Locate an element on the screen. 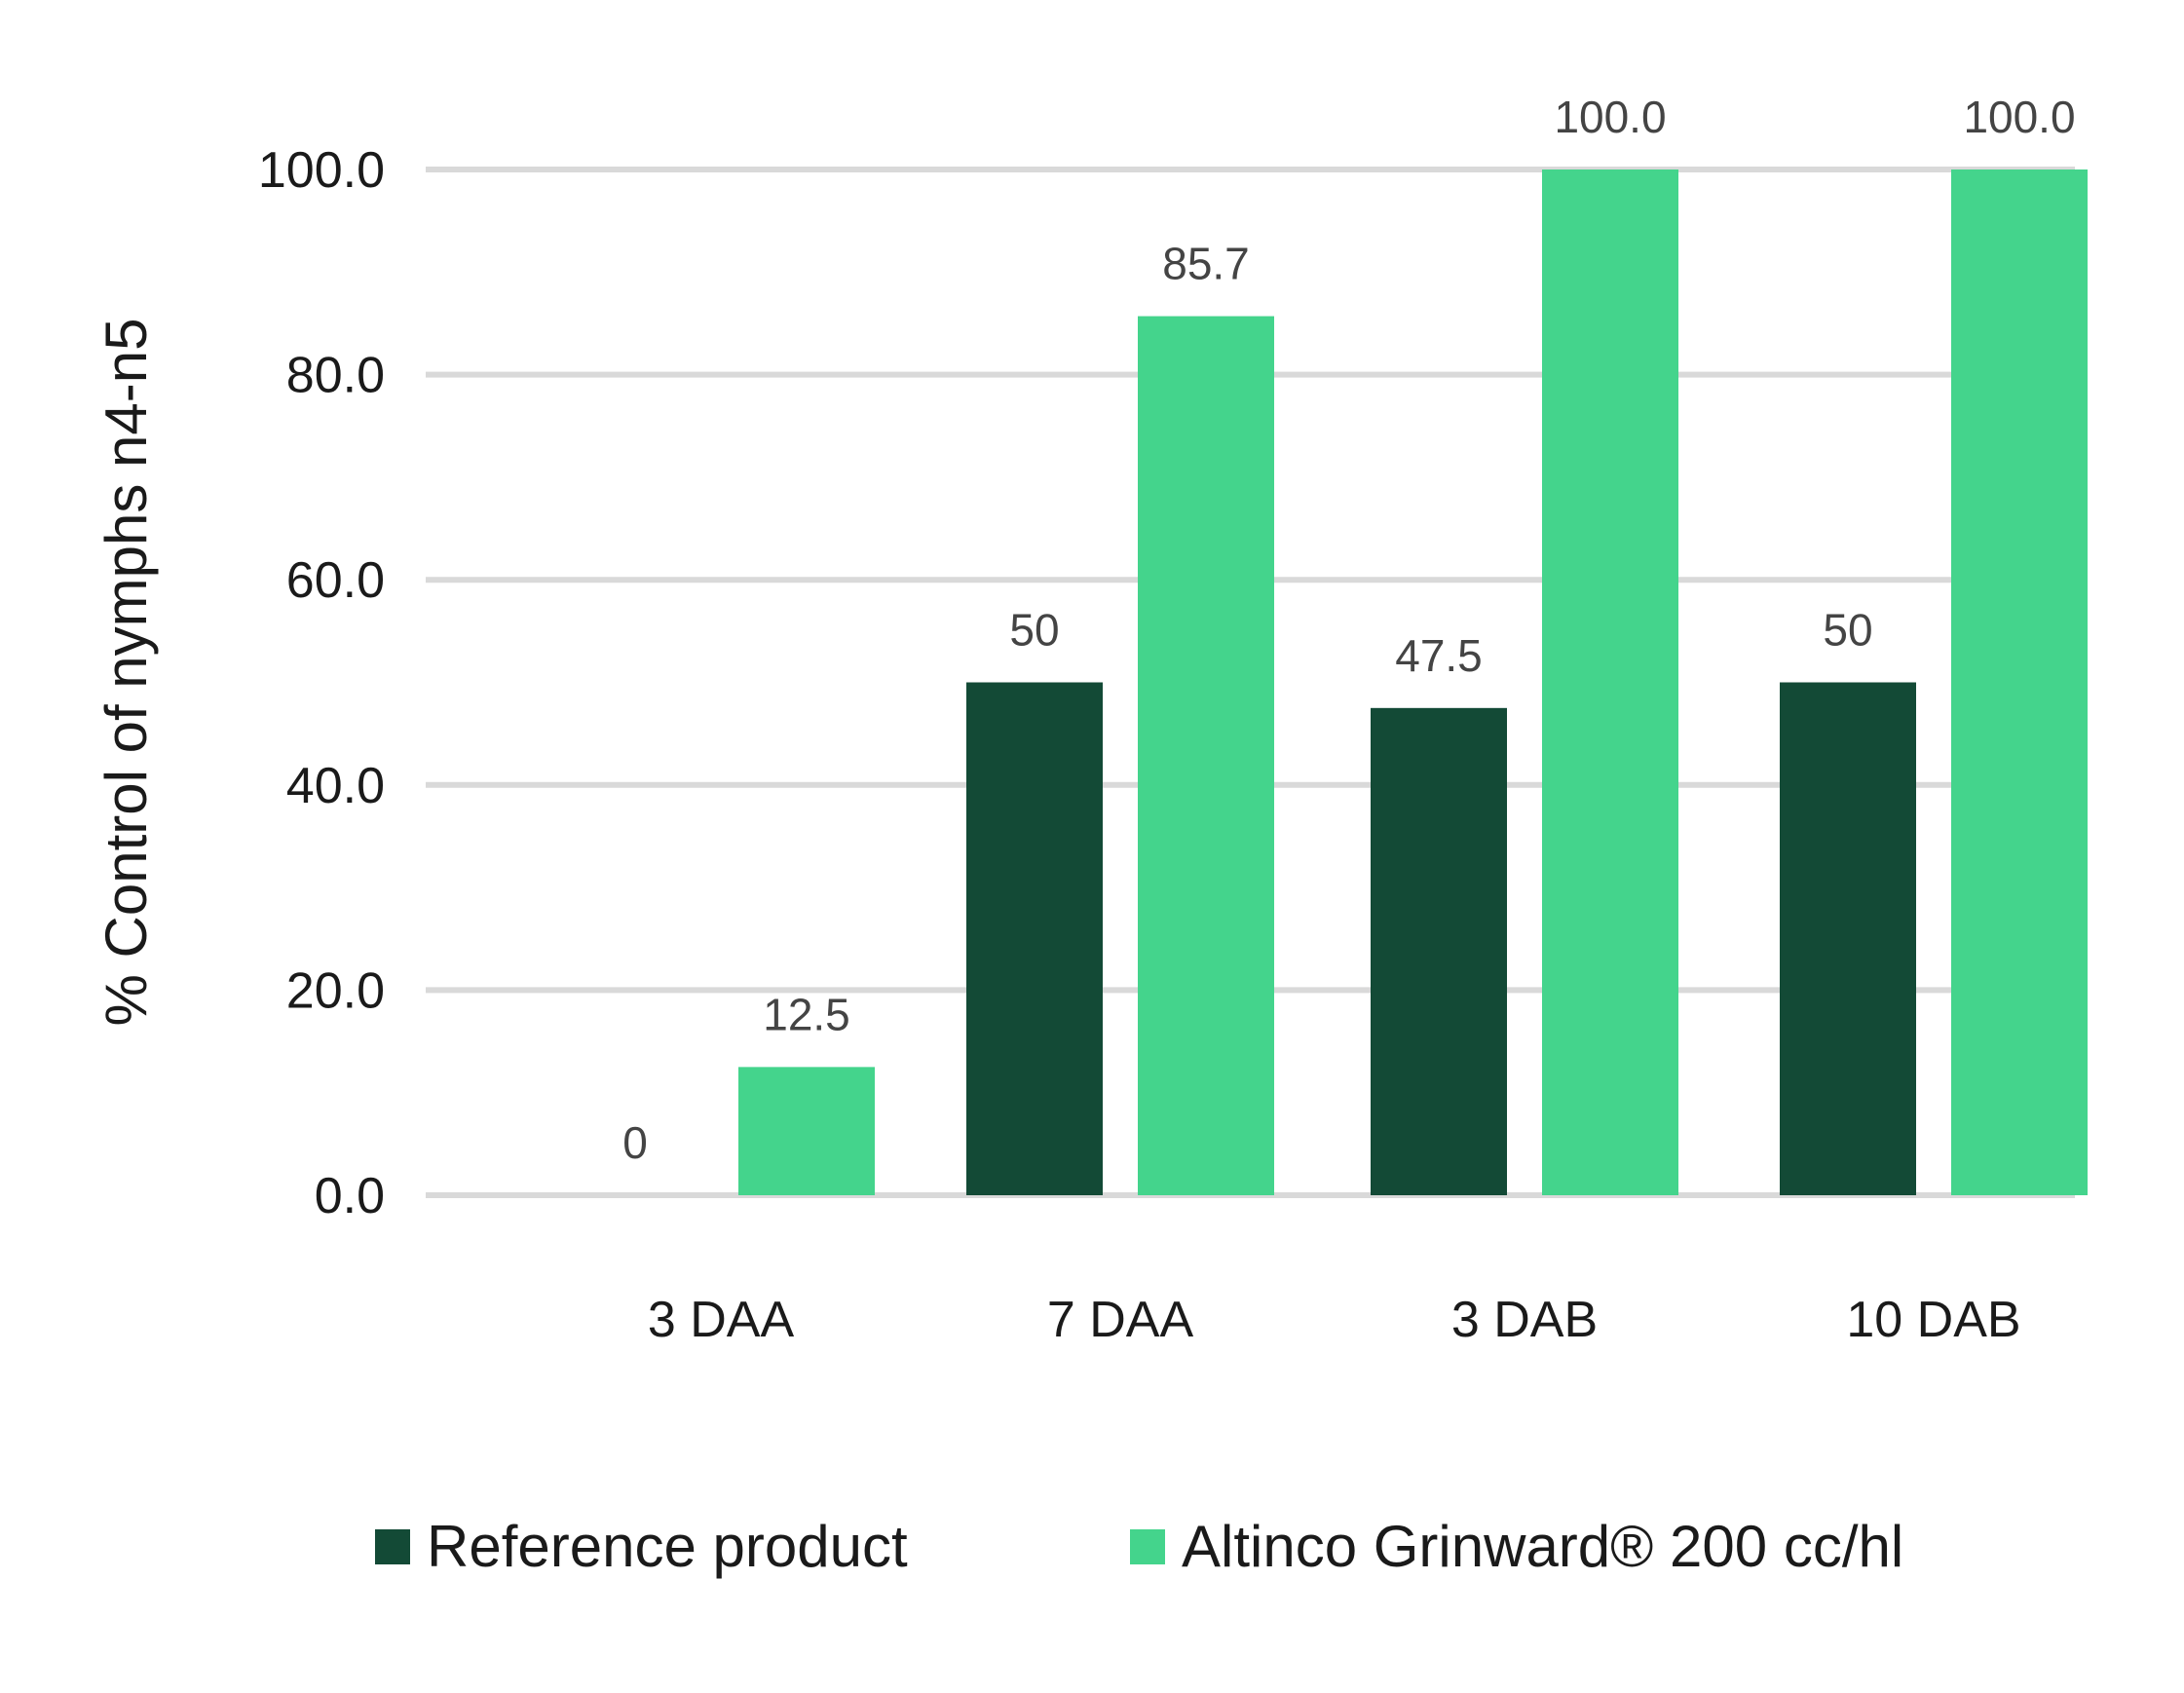 The height and width of the screenshot is (1693, 2184). x-axis-ticks: 3 DAA 7 DAA 3 DAB 10 DAB is located at coordinates (1334, 1320).